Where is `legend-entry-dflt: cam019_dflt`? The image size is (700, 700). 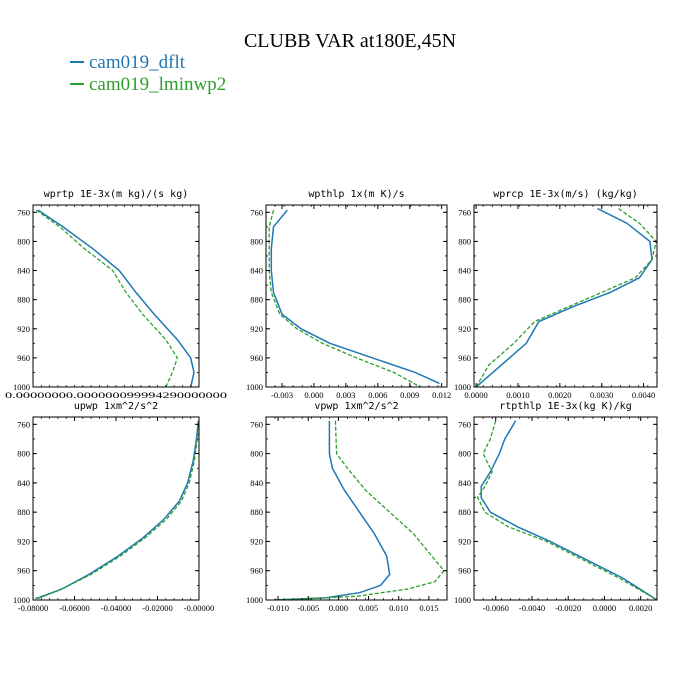
legend-entry-dflt: cam019_dflt is located at coordinates (127, 63).